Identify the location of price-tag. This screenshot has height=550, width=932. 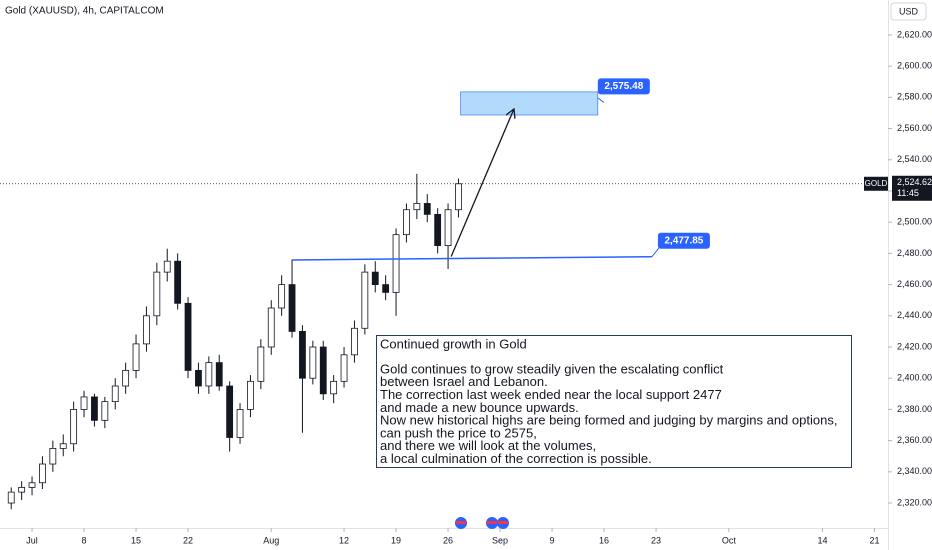
(912, 188).